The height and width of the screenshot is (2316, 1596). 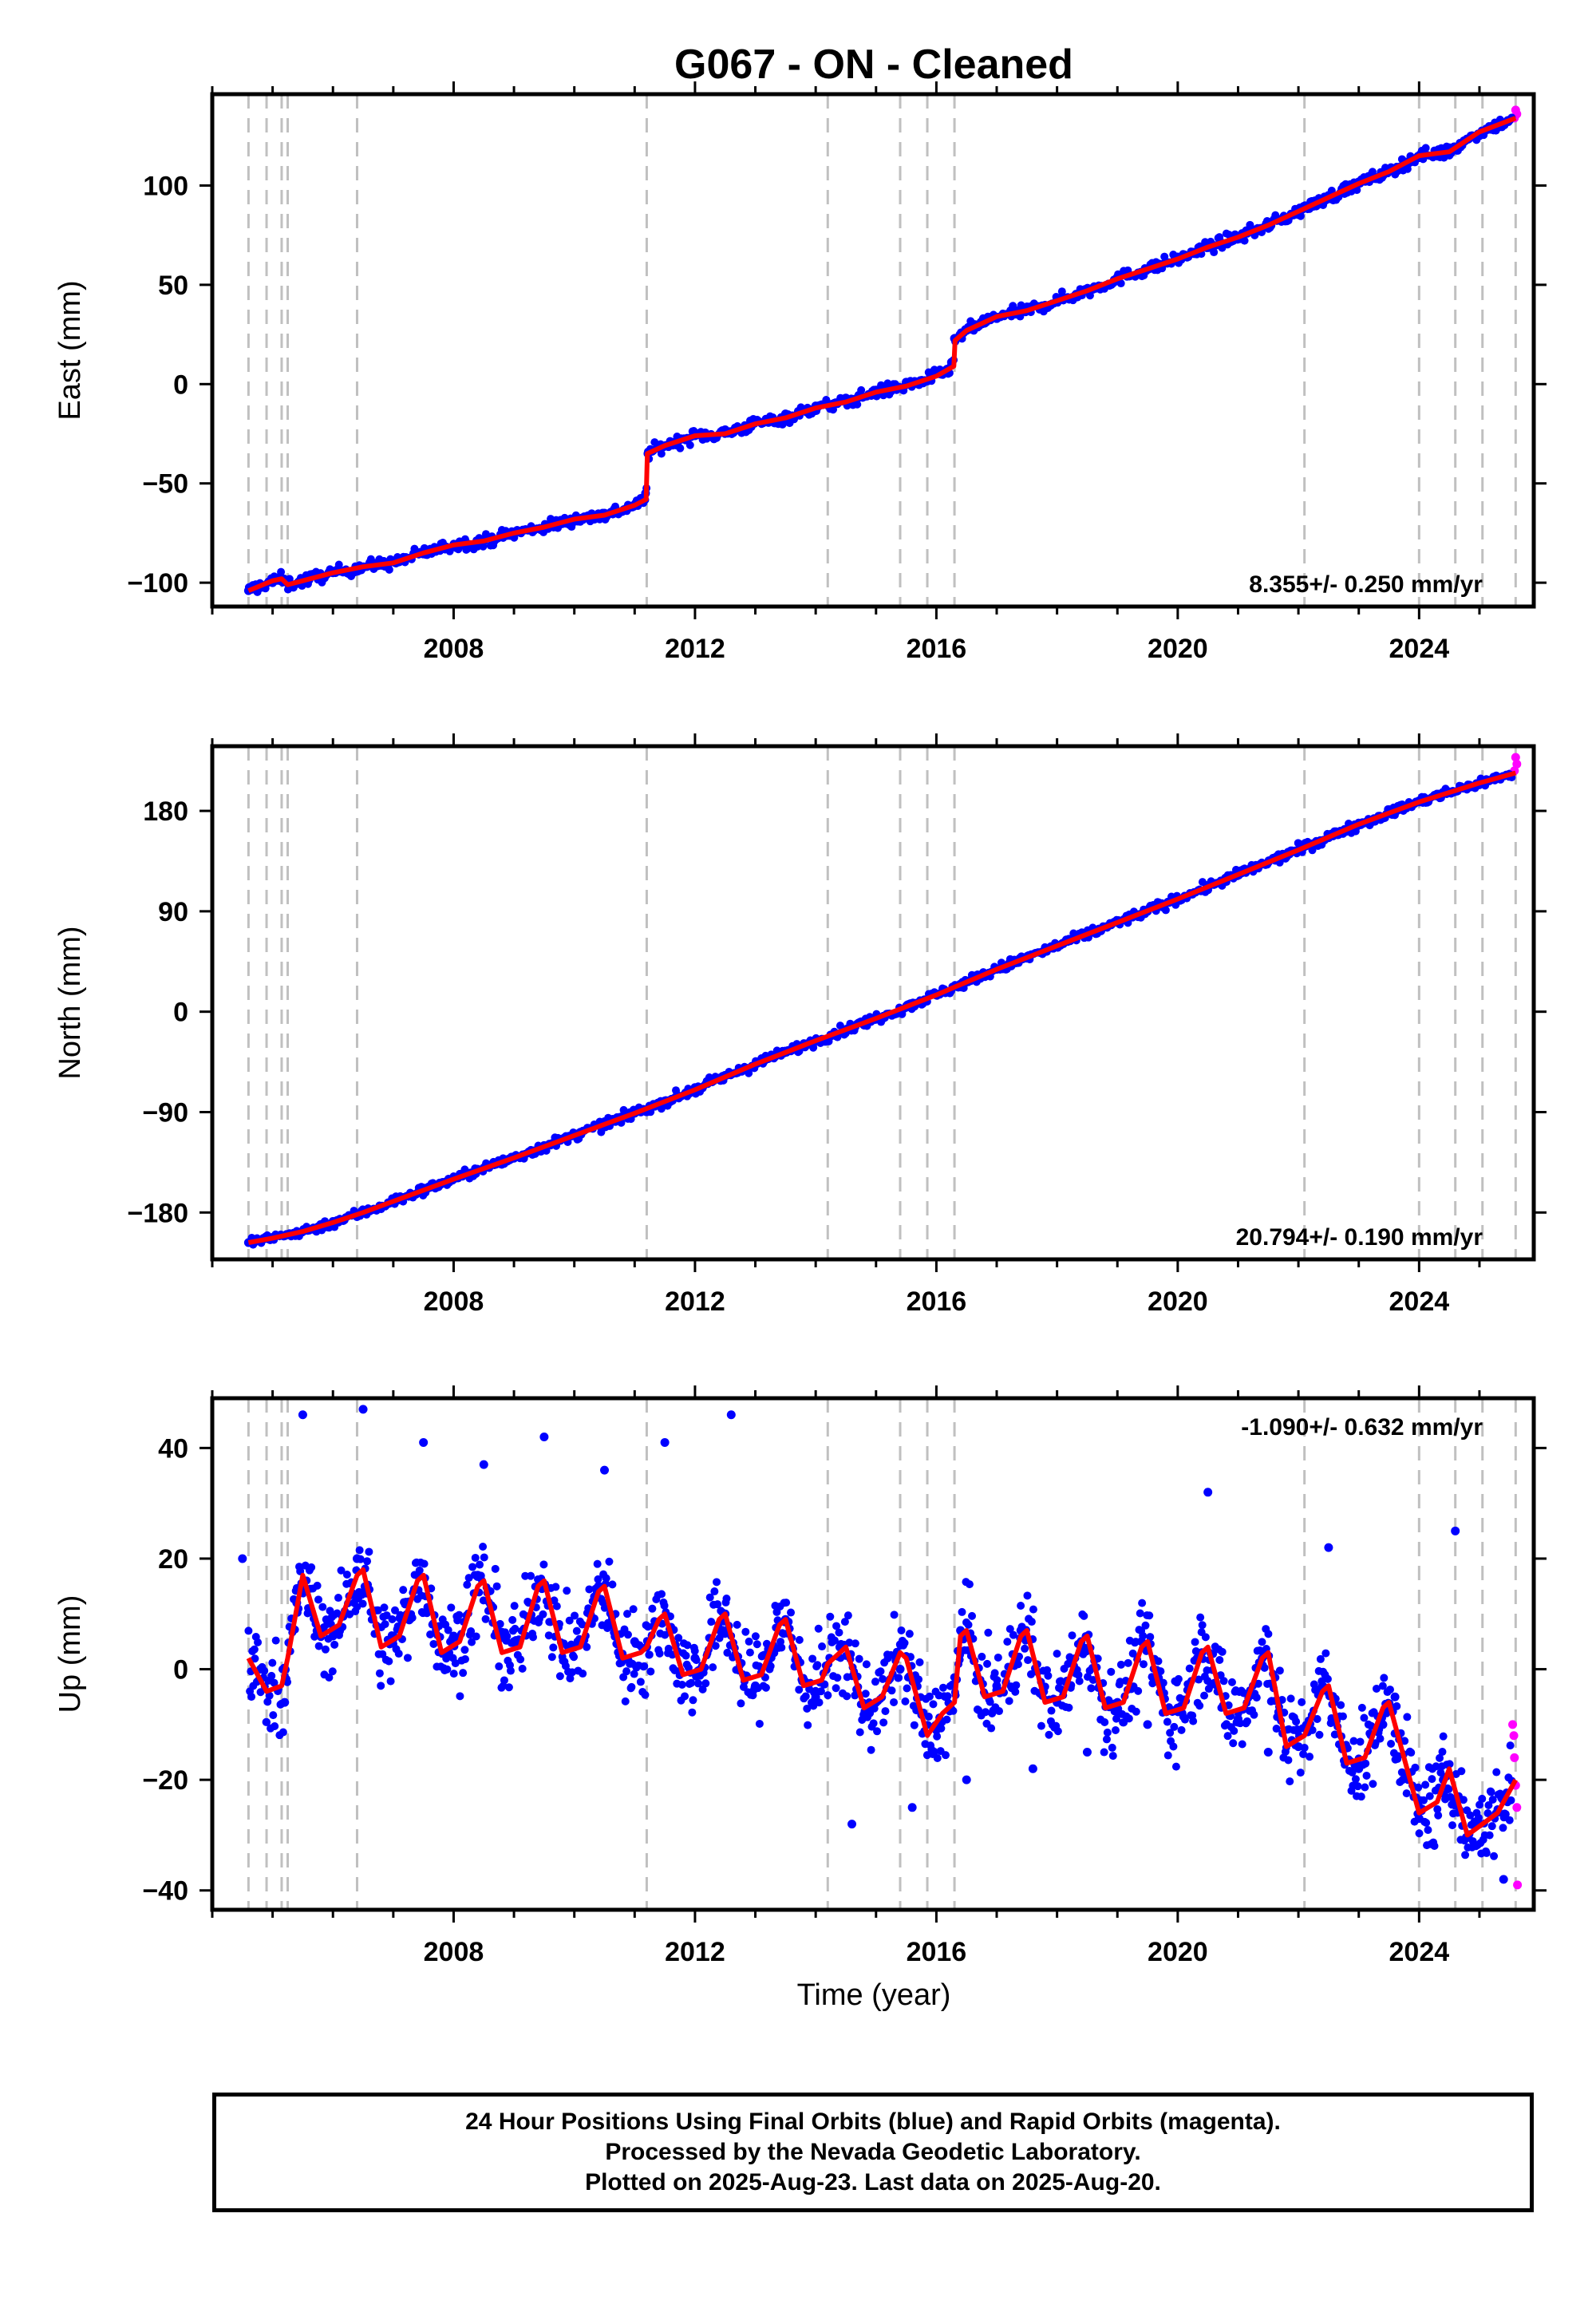 What do you see at coordinates (173, 286) in the screenshot?
I see `y-tick-label: 50` at bounding box center [173, 286].